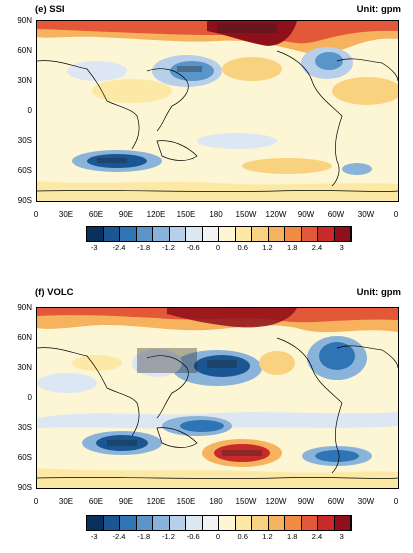  What do you see at coordinates (50, 9) in the screenshot?
I see `panel-title: (e) SSI` at bounding box center [50, 9].